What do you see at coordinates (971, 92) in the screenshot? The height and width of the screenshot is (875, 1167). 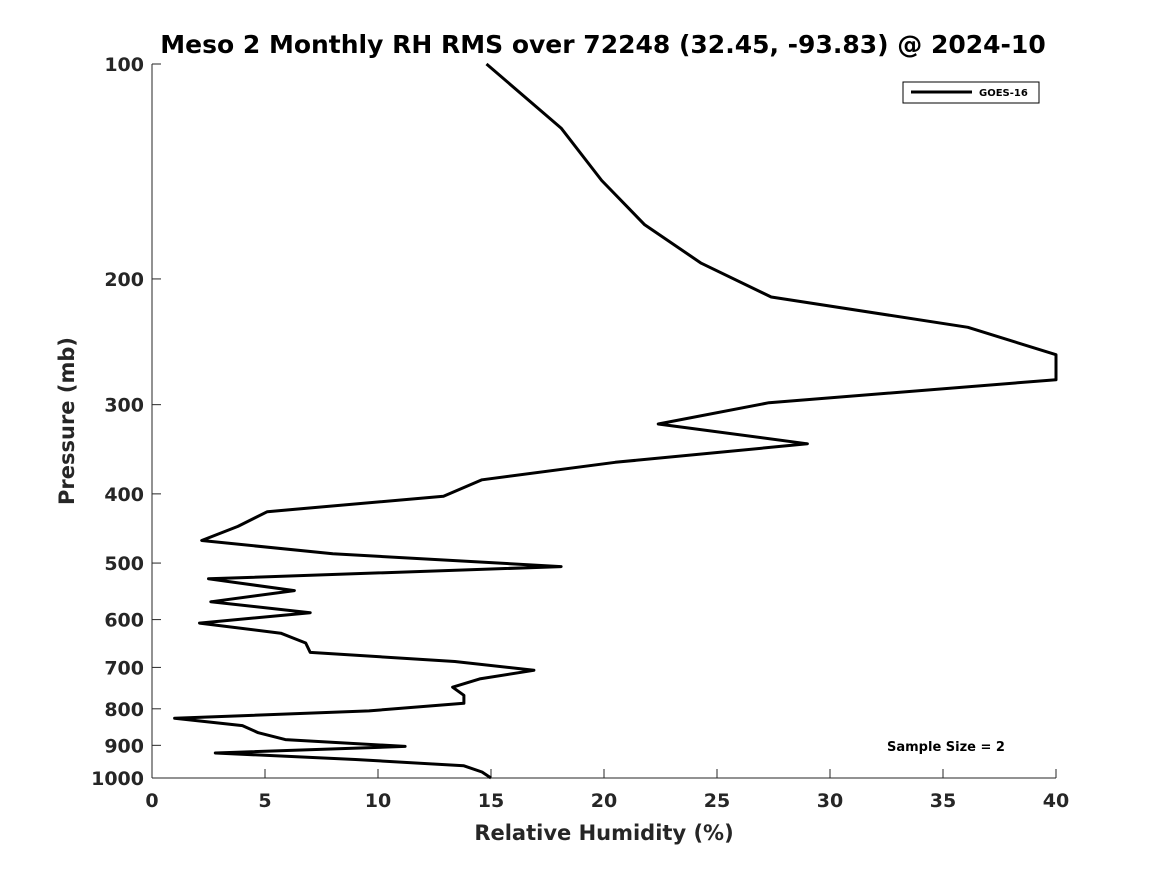 I see `legend: GOES-16` at bounding box center [971, 92].